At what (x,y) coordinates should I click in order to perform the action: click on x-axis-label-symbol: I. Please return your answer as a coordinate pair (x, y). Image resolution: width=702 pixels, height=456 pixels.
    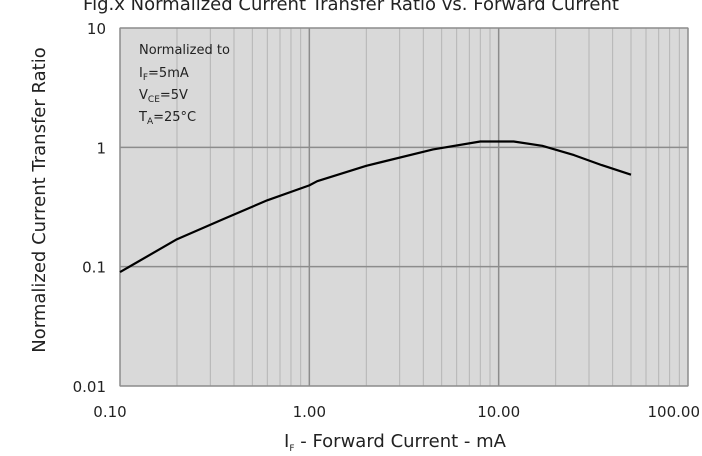
    Looking at the image, I should click on (286, 441).